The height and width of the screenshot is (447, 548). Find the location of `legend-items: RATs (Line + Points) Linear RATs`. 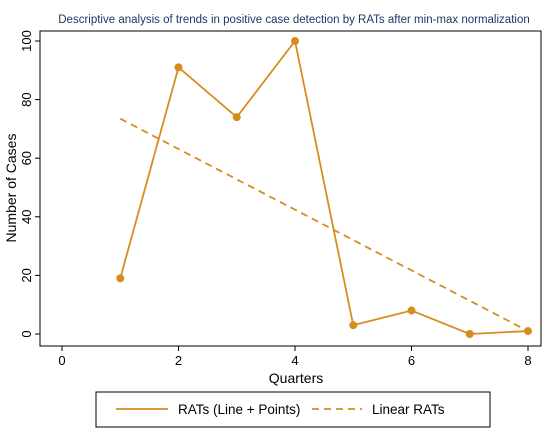

legend-items: RATs (Line + Points) Linear RATs is located at coordinates (280, 409).